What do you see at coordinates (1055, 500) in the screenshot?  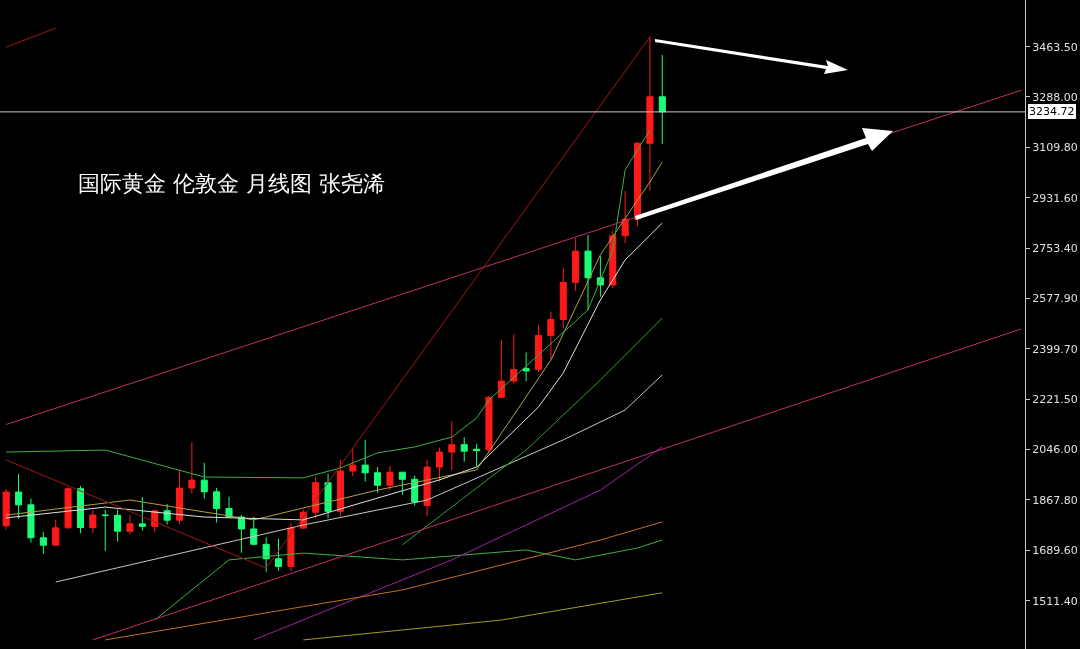 I see `y-tick-label: 1867.80` at bounding box center [1055, 500].